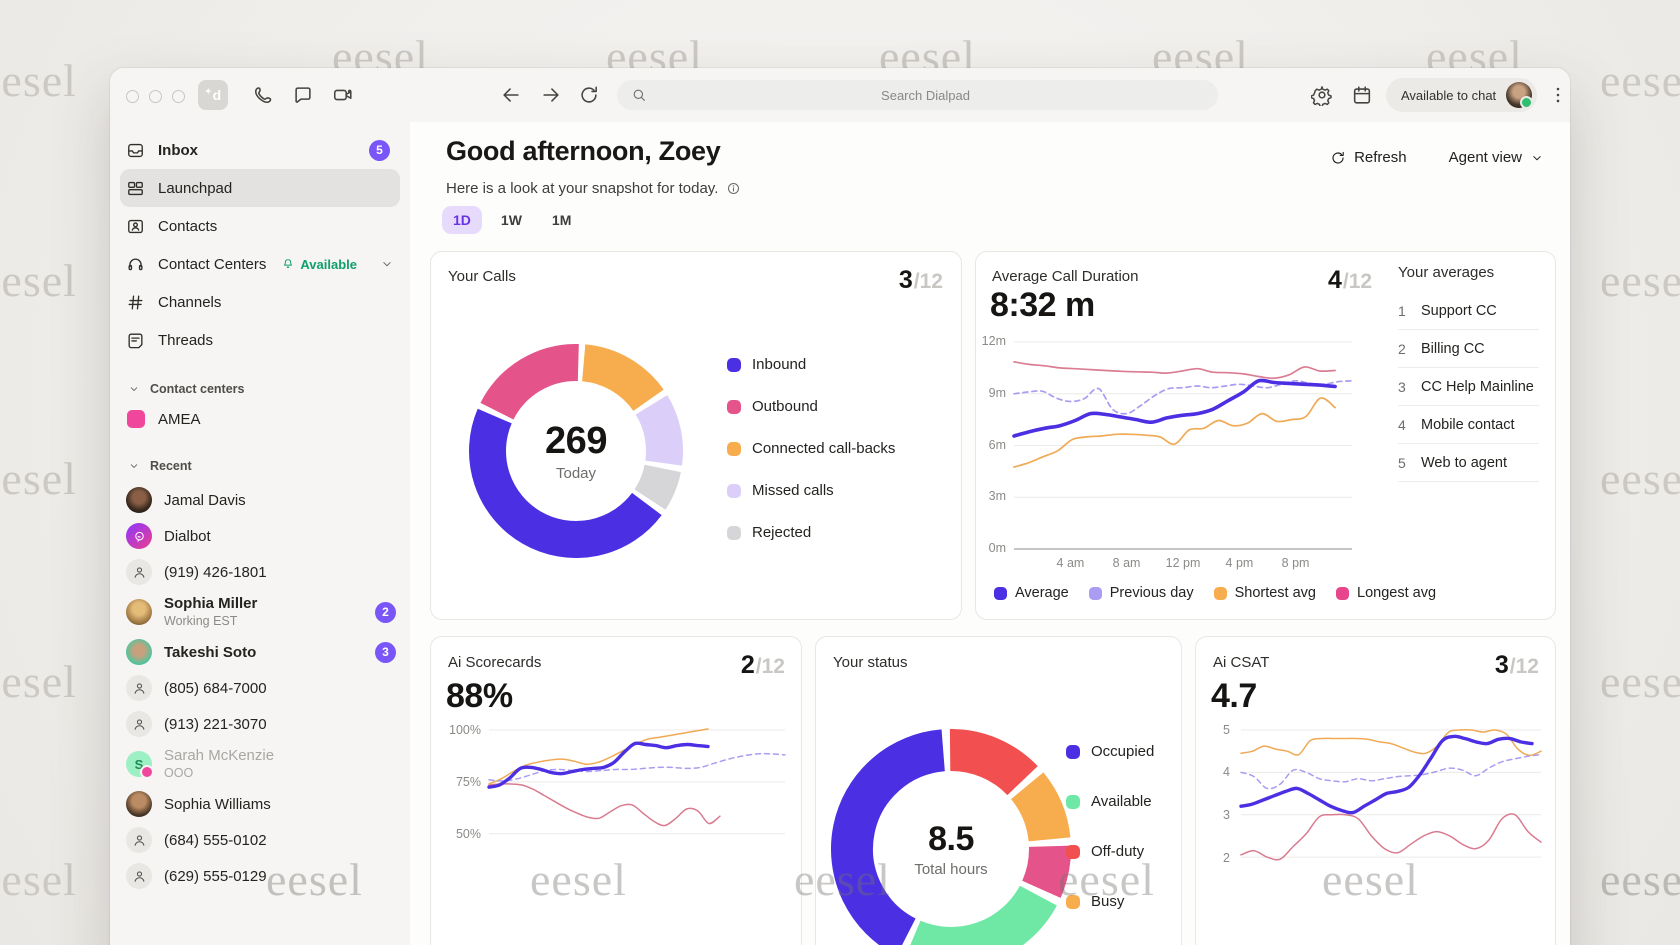 The image size is (1680, 945). I want to click on agent-view-dropdown: Agent view, so click(1496, 157).